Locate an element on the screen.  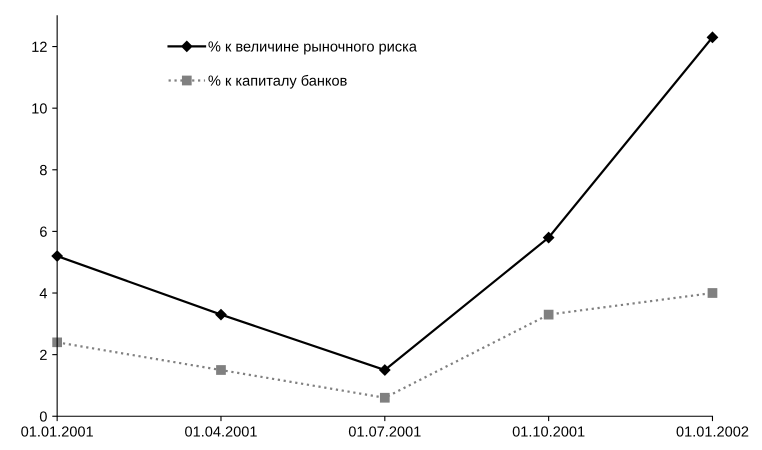
legend-label: % к капиталу банков is located at coordinates (277, 81).